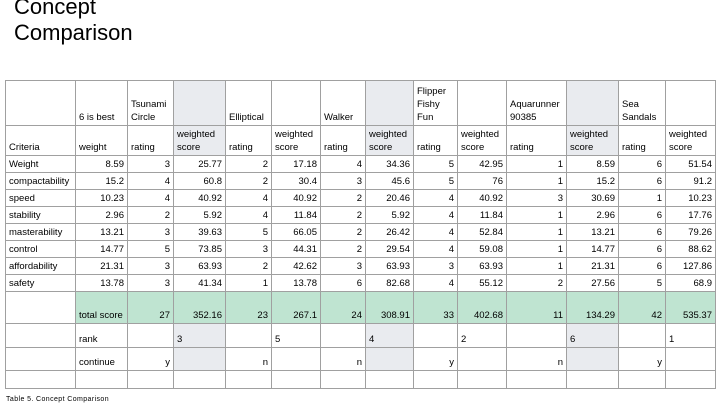 Image resolution: width=720 pixels, height=405 pixels. What do you see at coordinates (296, 266) in the screenshot?
I see `weighted-score: 42.62` at bounding box center [296, 266].